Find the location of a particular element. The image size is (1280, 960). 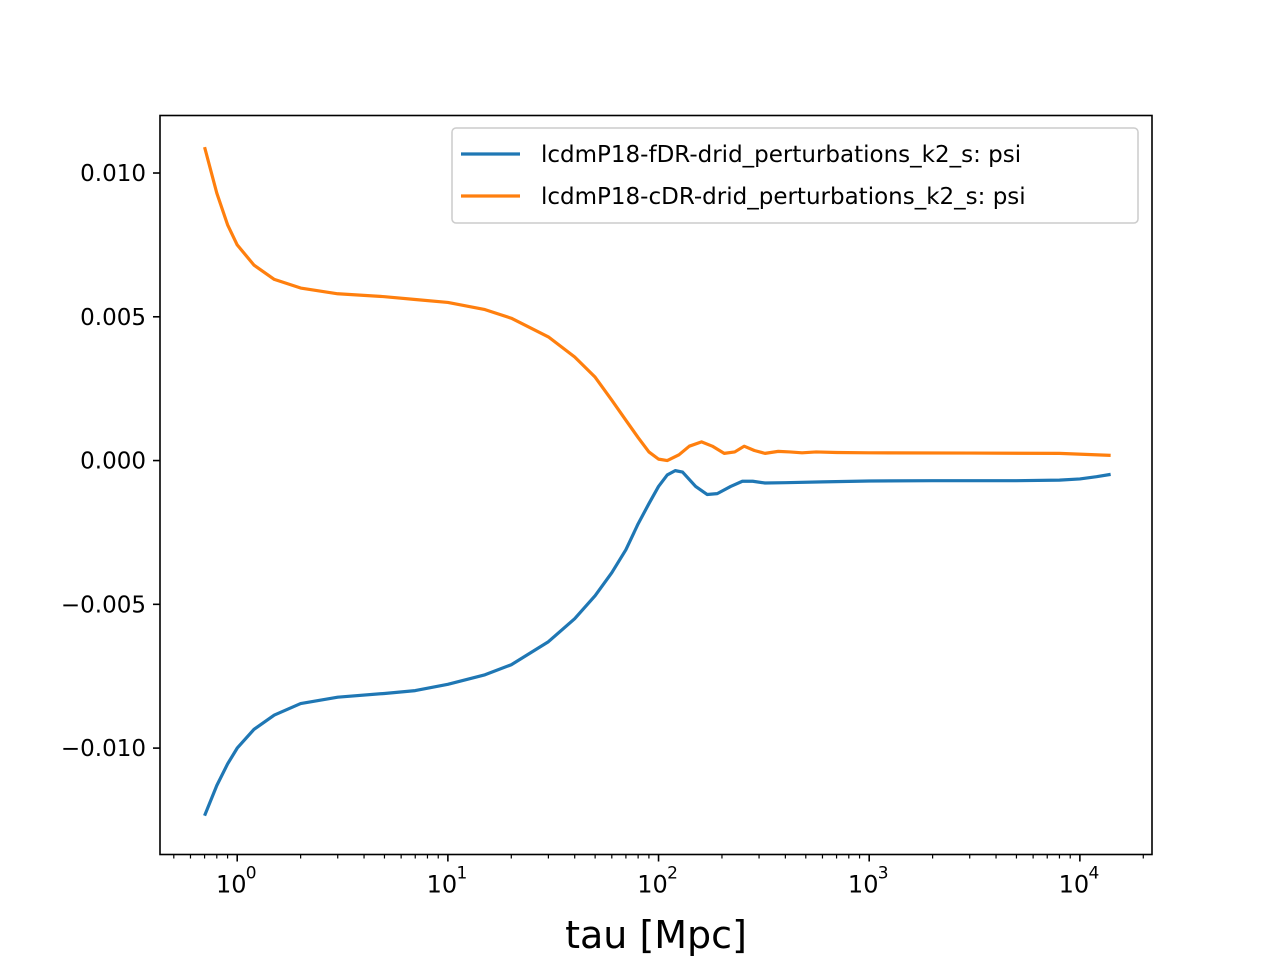

y-tick-label: −0.010 is located at coordinates (103, 749).